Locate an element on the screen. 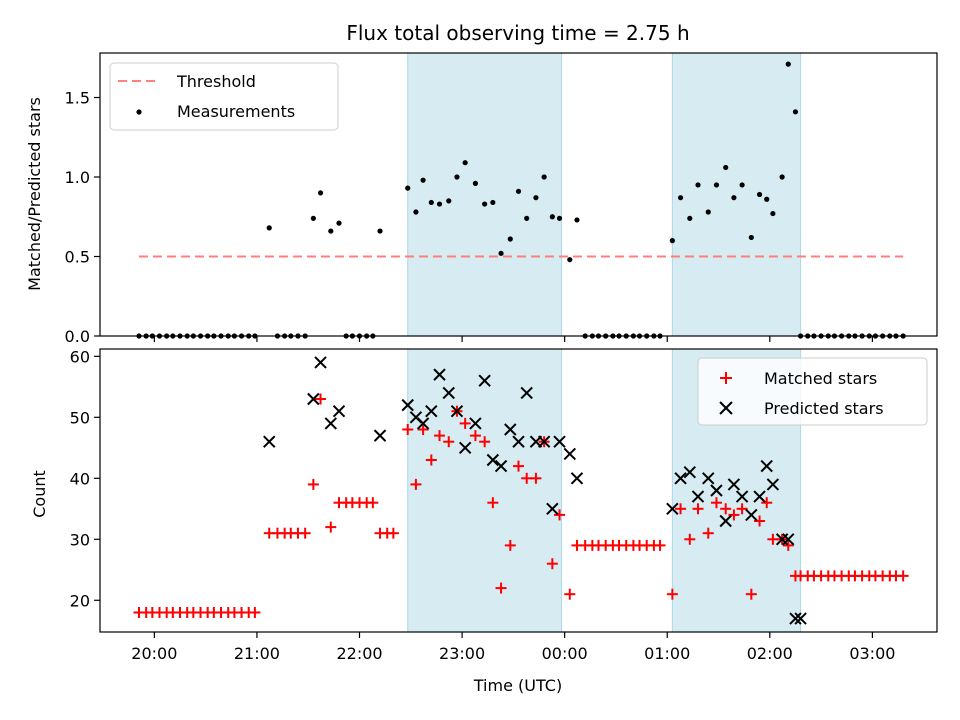  y-tick-label: 30 is located at coordinates (80, 539).